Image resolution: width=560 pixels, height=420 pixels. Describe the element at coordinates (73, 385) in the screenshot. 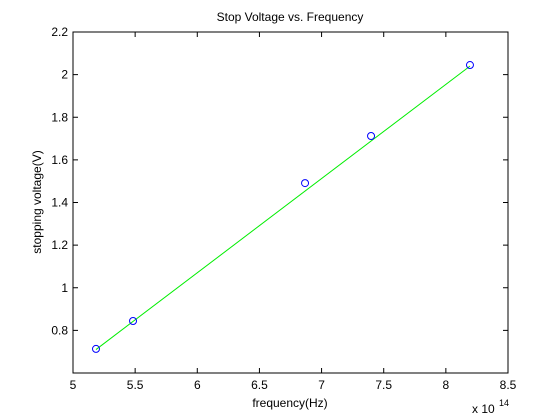

I see `x-tick-label: 5` at that location.